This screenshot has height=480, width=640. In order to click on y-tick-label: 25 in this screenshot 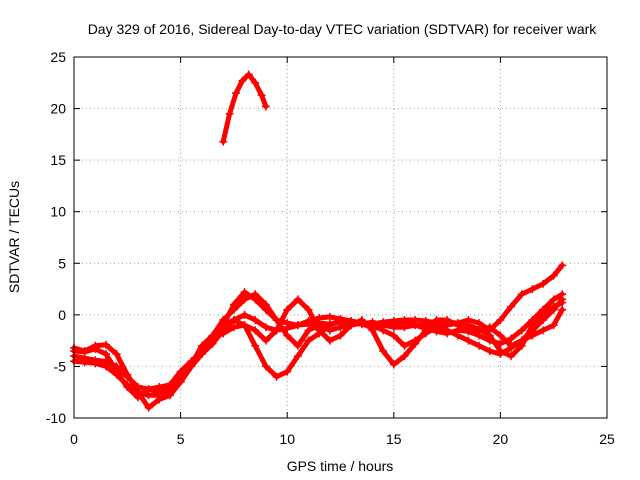, I will do `click(58, 57)`.